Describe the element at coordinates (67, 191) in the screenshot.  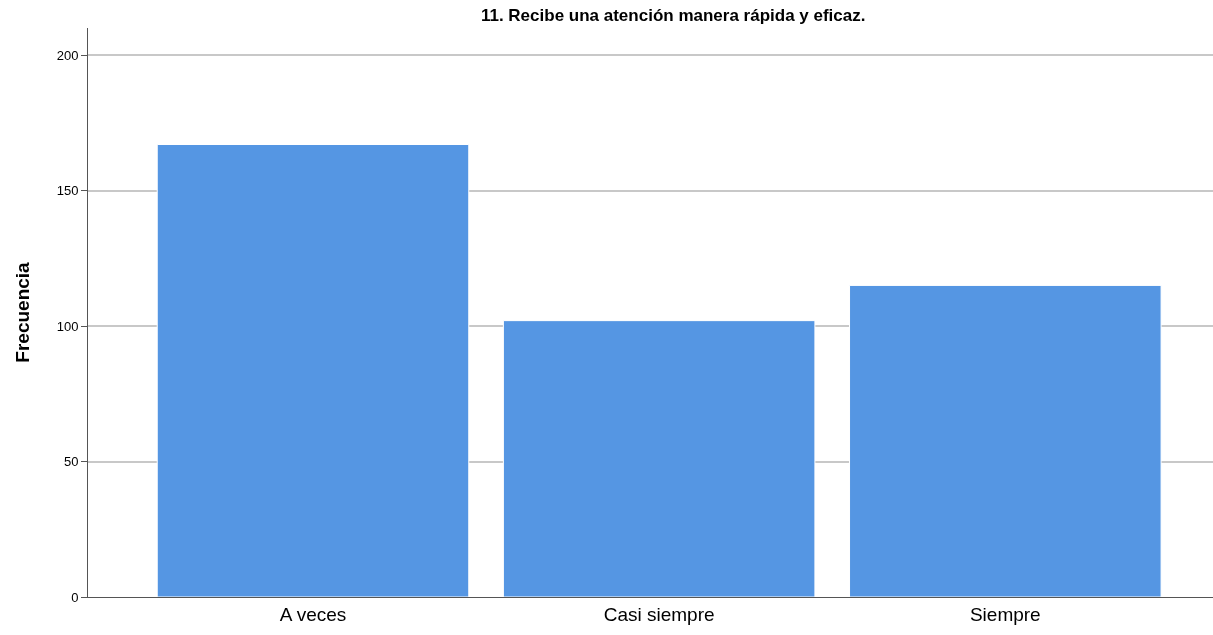
I see `y-tick-label: 150` at that location.